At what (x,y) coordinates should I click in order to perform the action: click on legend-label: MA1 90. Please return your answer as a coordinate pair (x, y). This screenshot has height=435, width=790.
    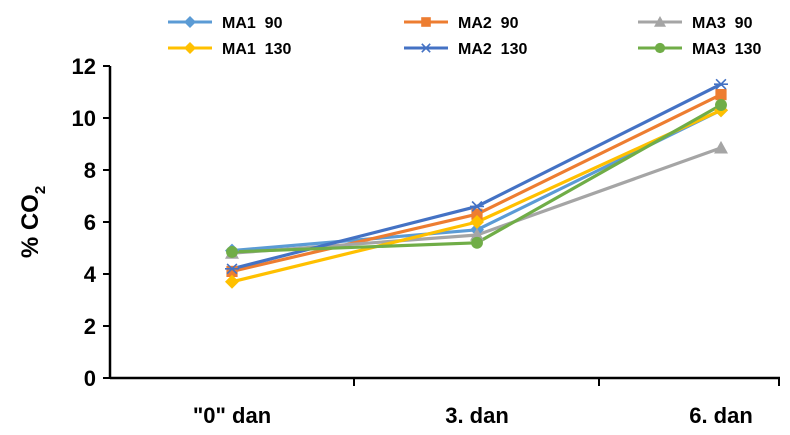
    Looking at the image, I should click on (252, 23).